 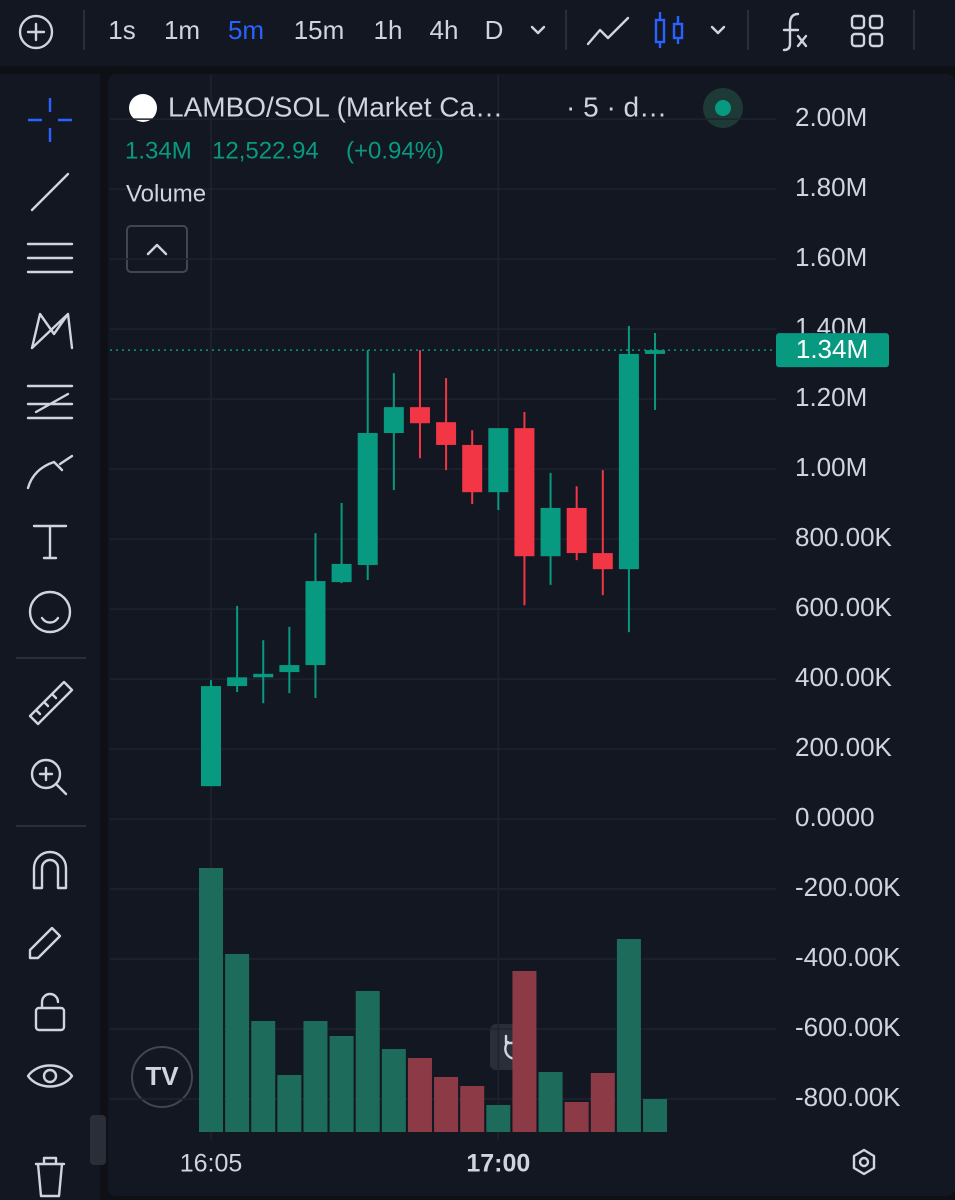 I want to click on interval-button: 1h, so click(x=388, y=30).